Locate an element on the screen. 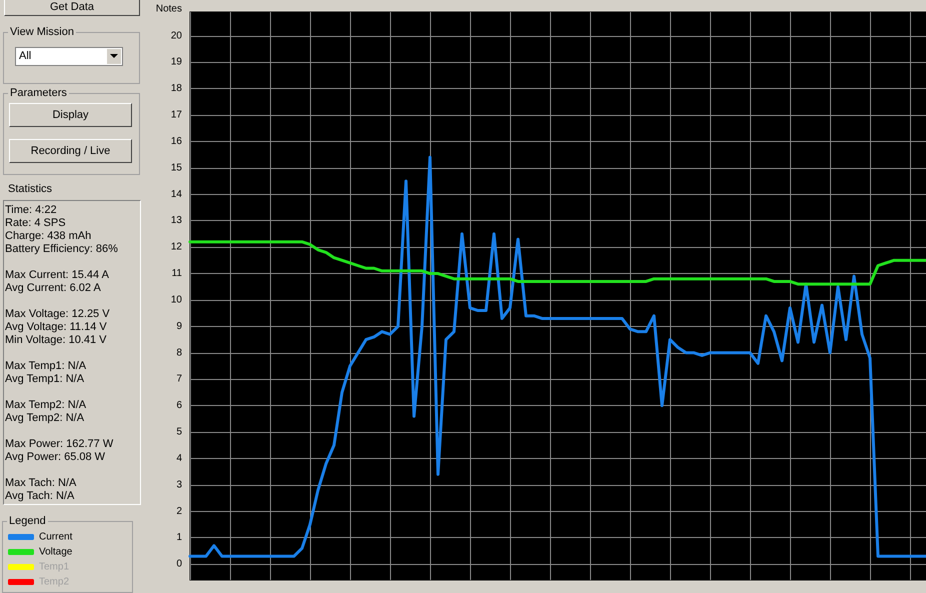 The image size is (926, 593). y-tick-label: 5 is located at coordinates (179, 432).